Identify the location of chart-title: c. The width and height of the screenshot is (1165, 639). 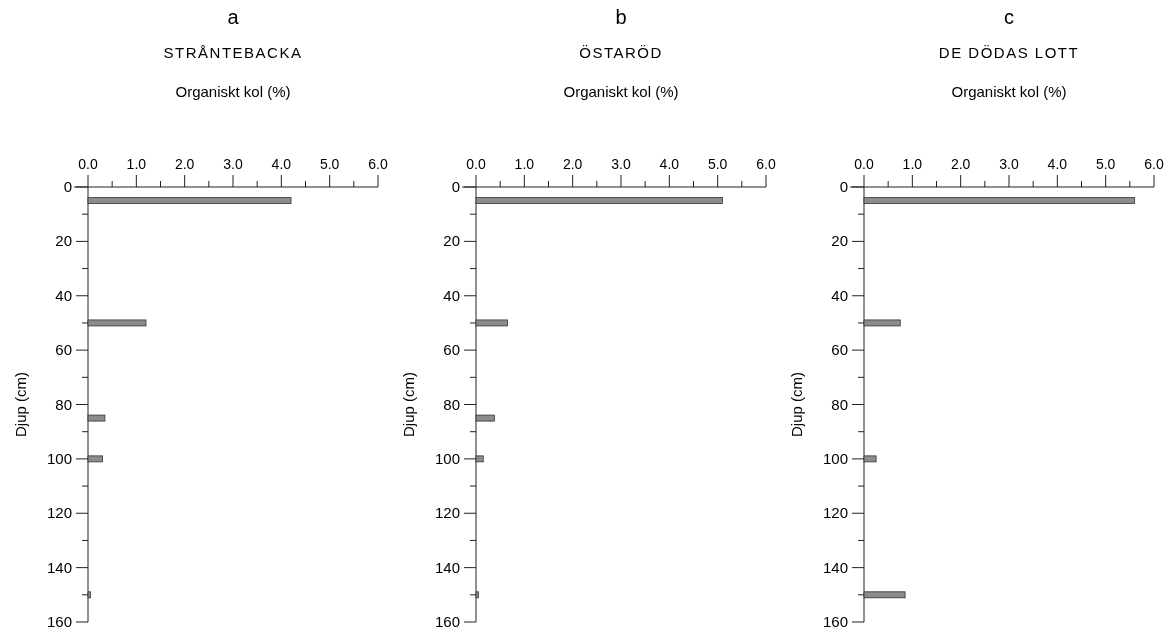
(1009, 17).